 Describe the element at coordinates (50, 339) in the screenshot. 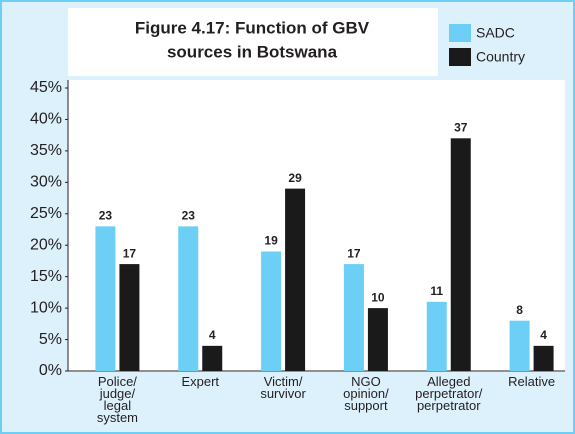

I see `y-tick-label: 5%` at that location.